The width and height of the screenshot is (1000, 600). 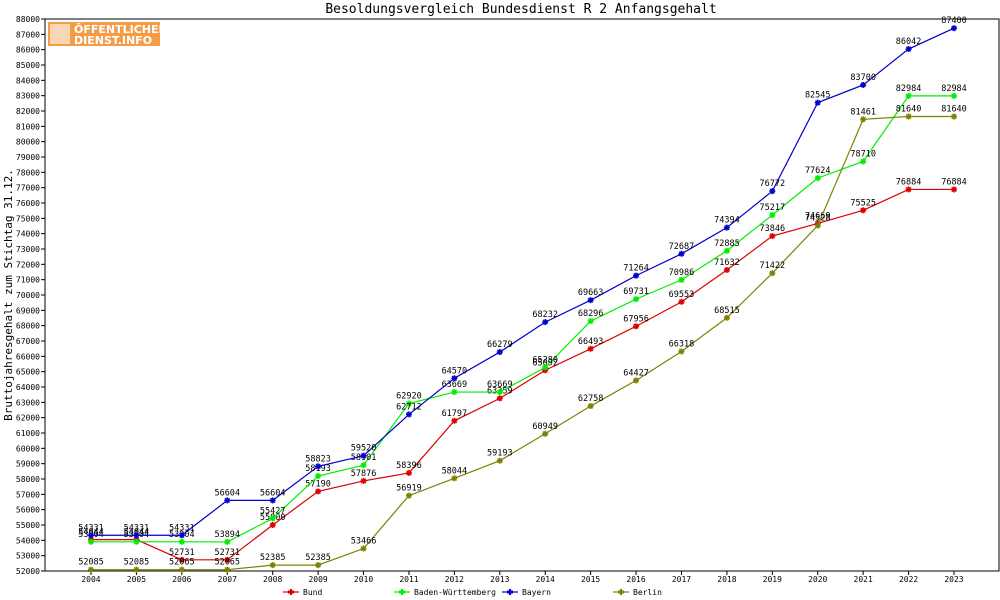 I want to click on data-label: 65092, so click(x=545, y=363).